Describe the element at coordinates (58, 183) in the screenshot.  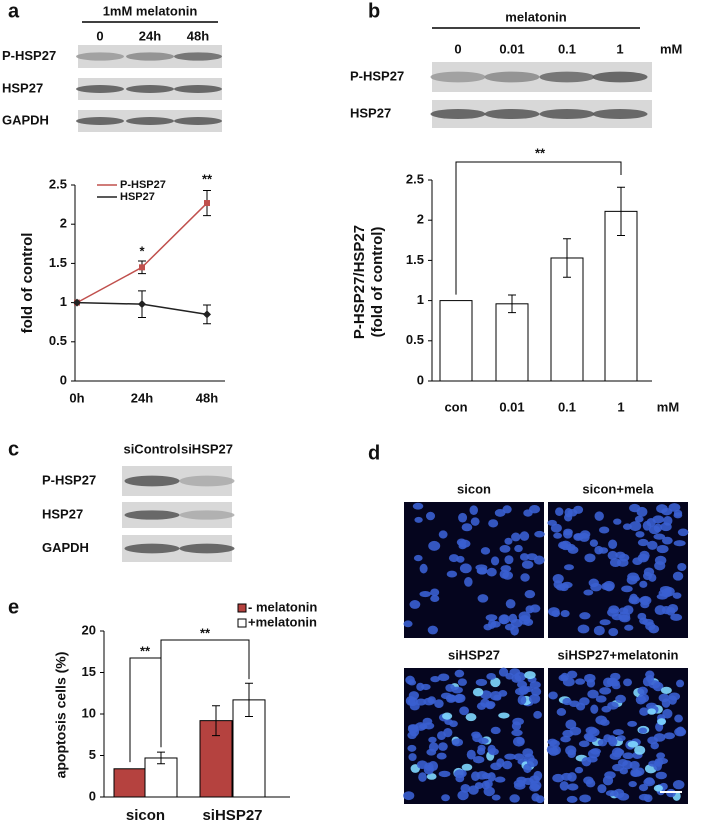
I see `y-tick-label: 2.5` at that location.